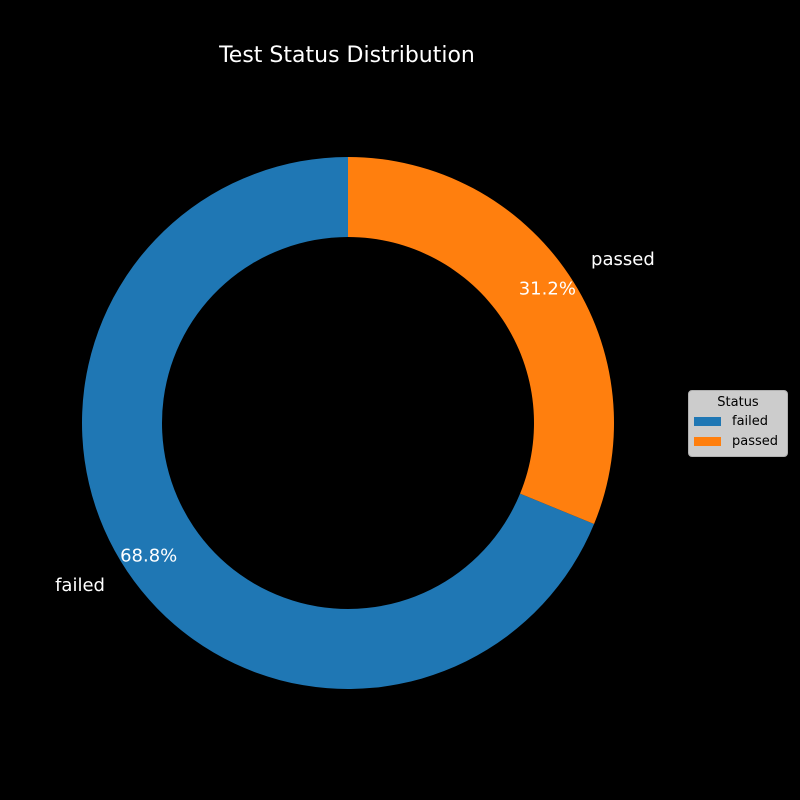 Image resolution: width=800 pixels, height=800 pixels. Describe the element at coordinates (707, 421) in the screenshot. I see `legend-swatch-failed` at that location.